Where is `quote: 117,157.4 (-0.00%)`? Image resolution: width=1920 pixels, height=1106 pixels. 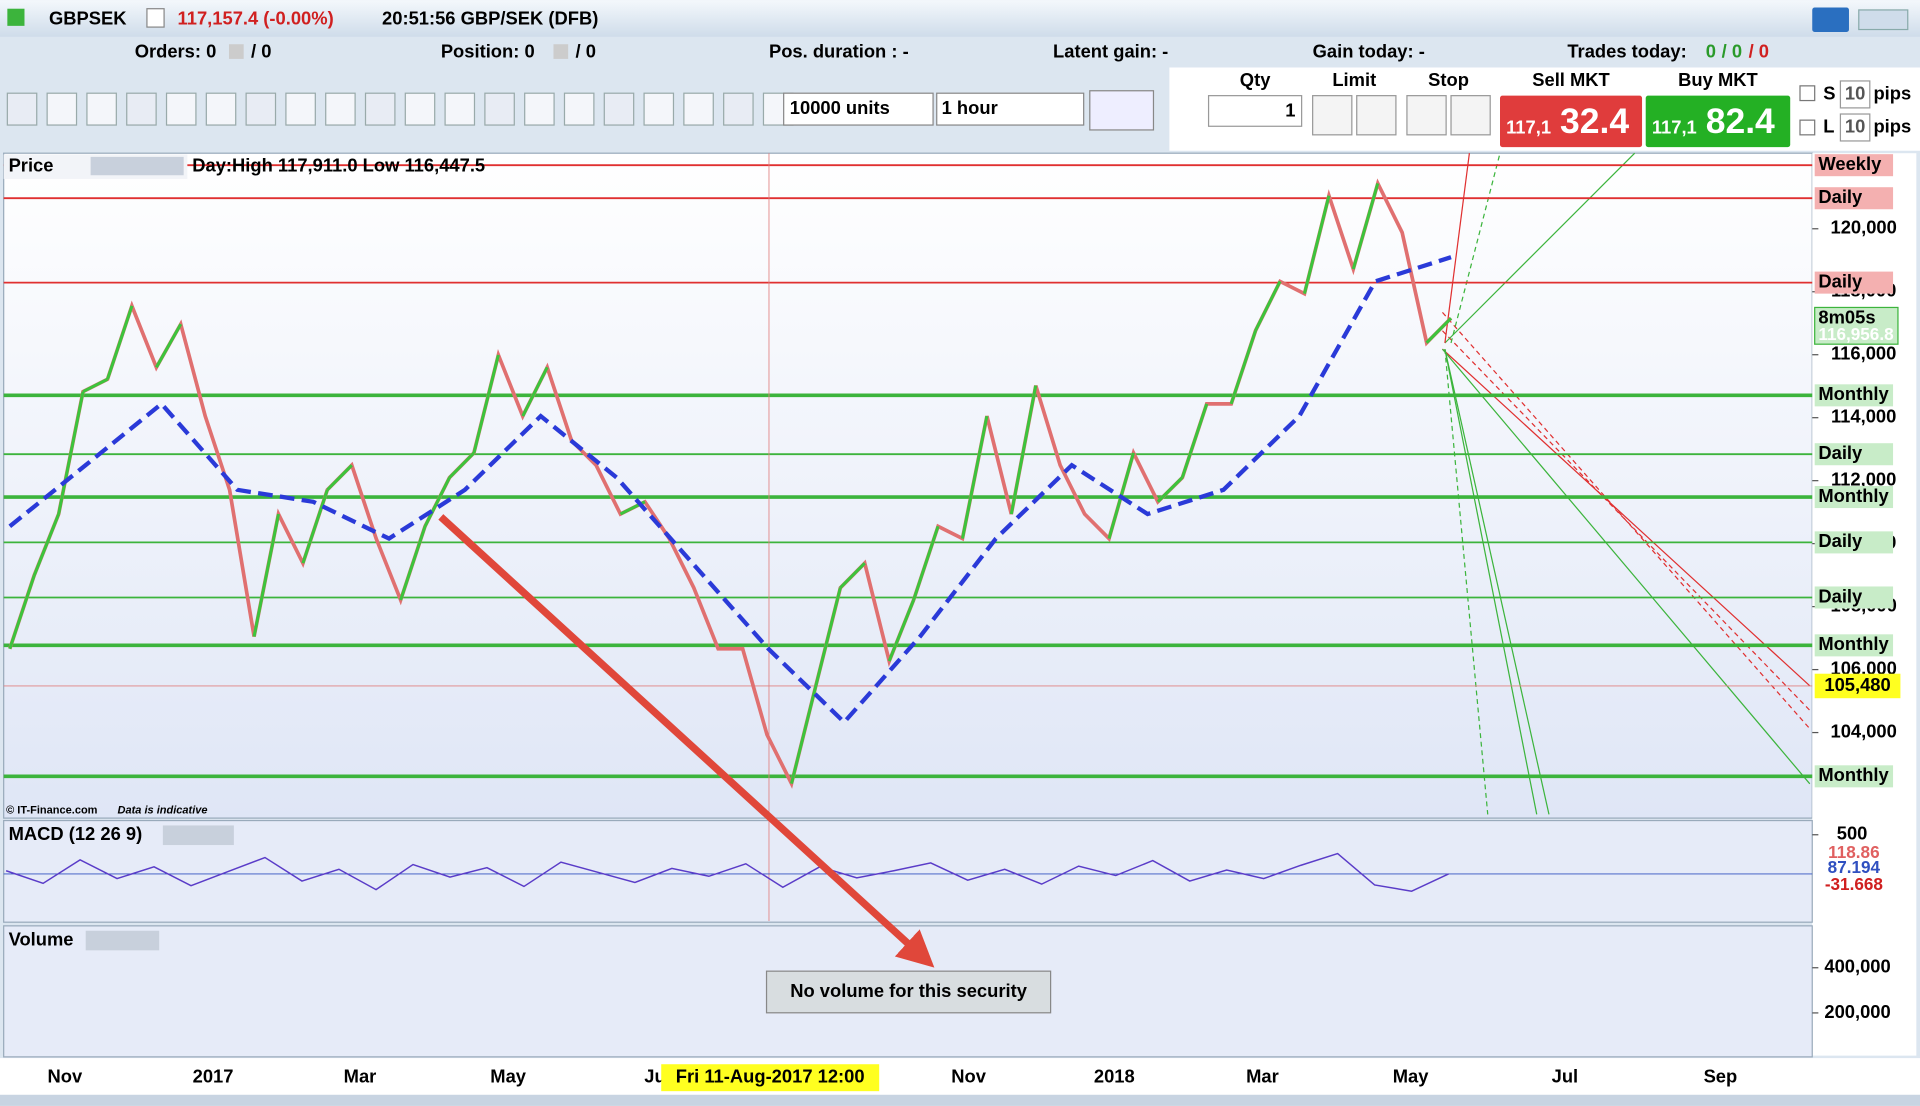 quote: 117,157.4 (-0.00%) is located at coordinates (256, 18).